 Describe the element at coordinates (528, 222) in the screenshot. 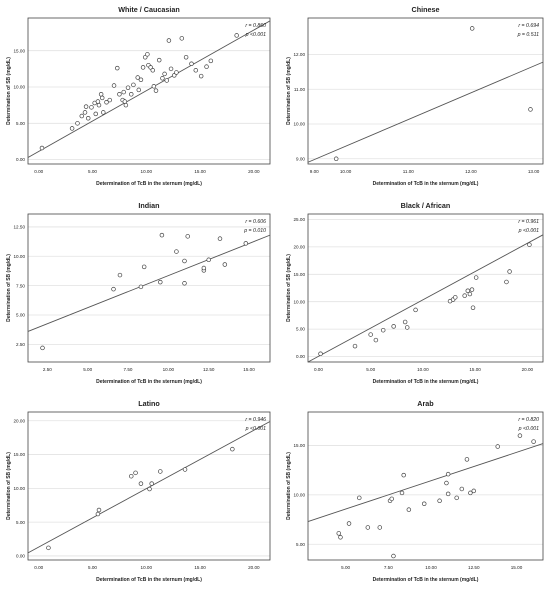

I see `stat-annotation: r = 0.961` at that location.